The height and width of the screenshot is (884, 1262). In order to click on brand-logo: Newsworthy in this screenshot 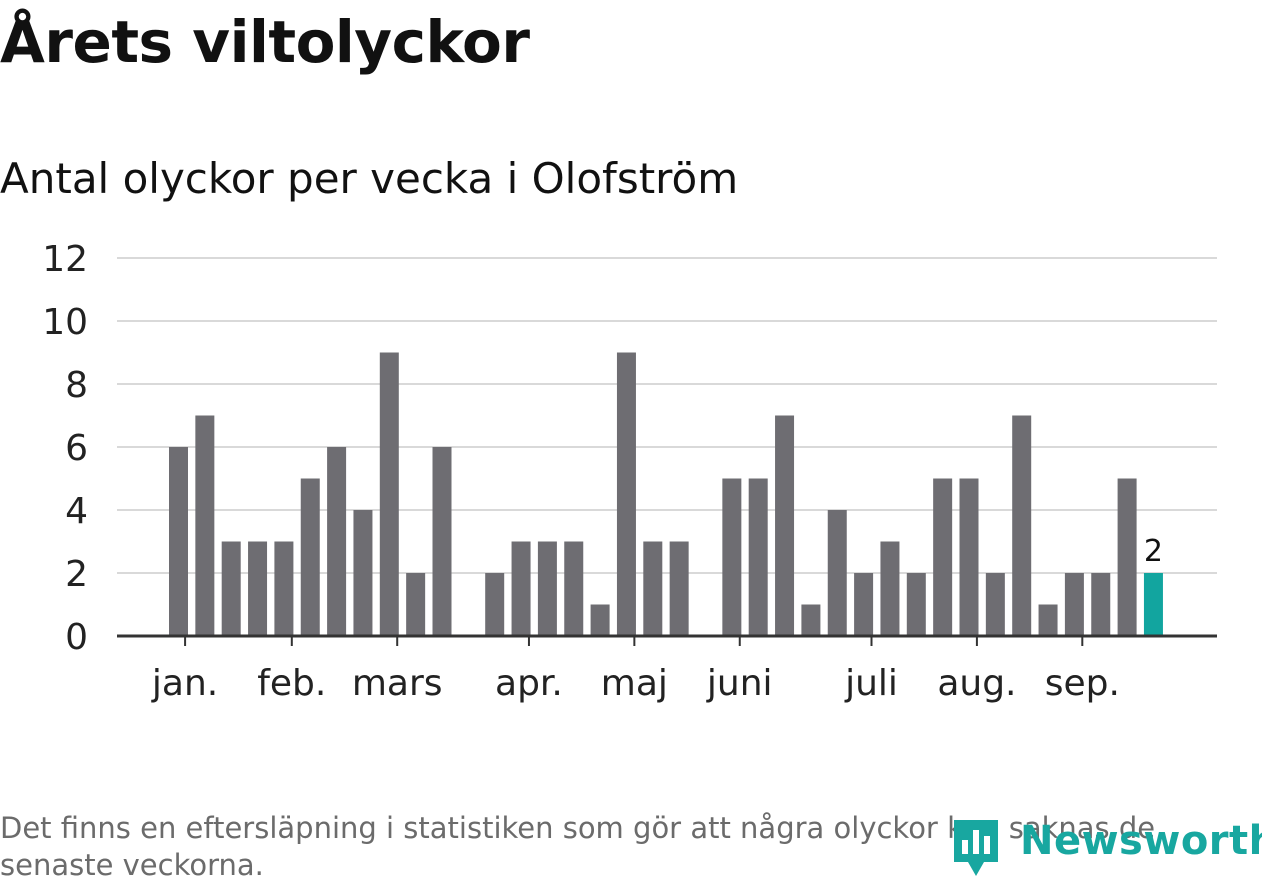, I will do `click(1106, 845)`.